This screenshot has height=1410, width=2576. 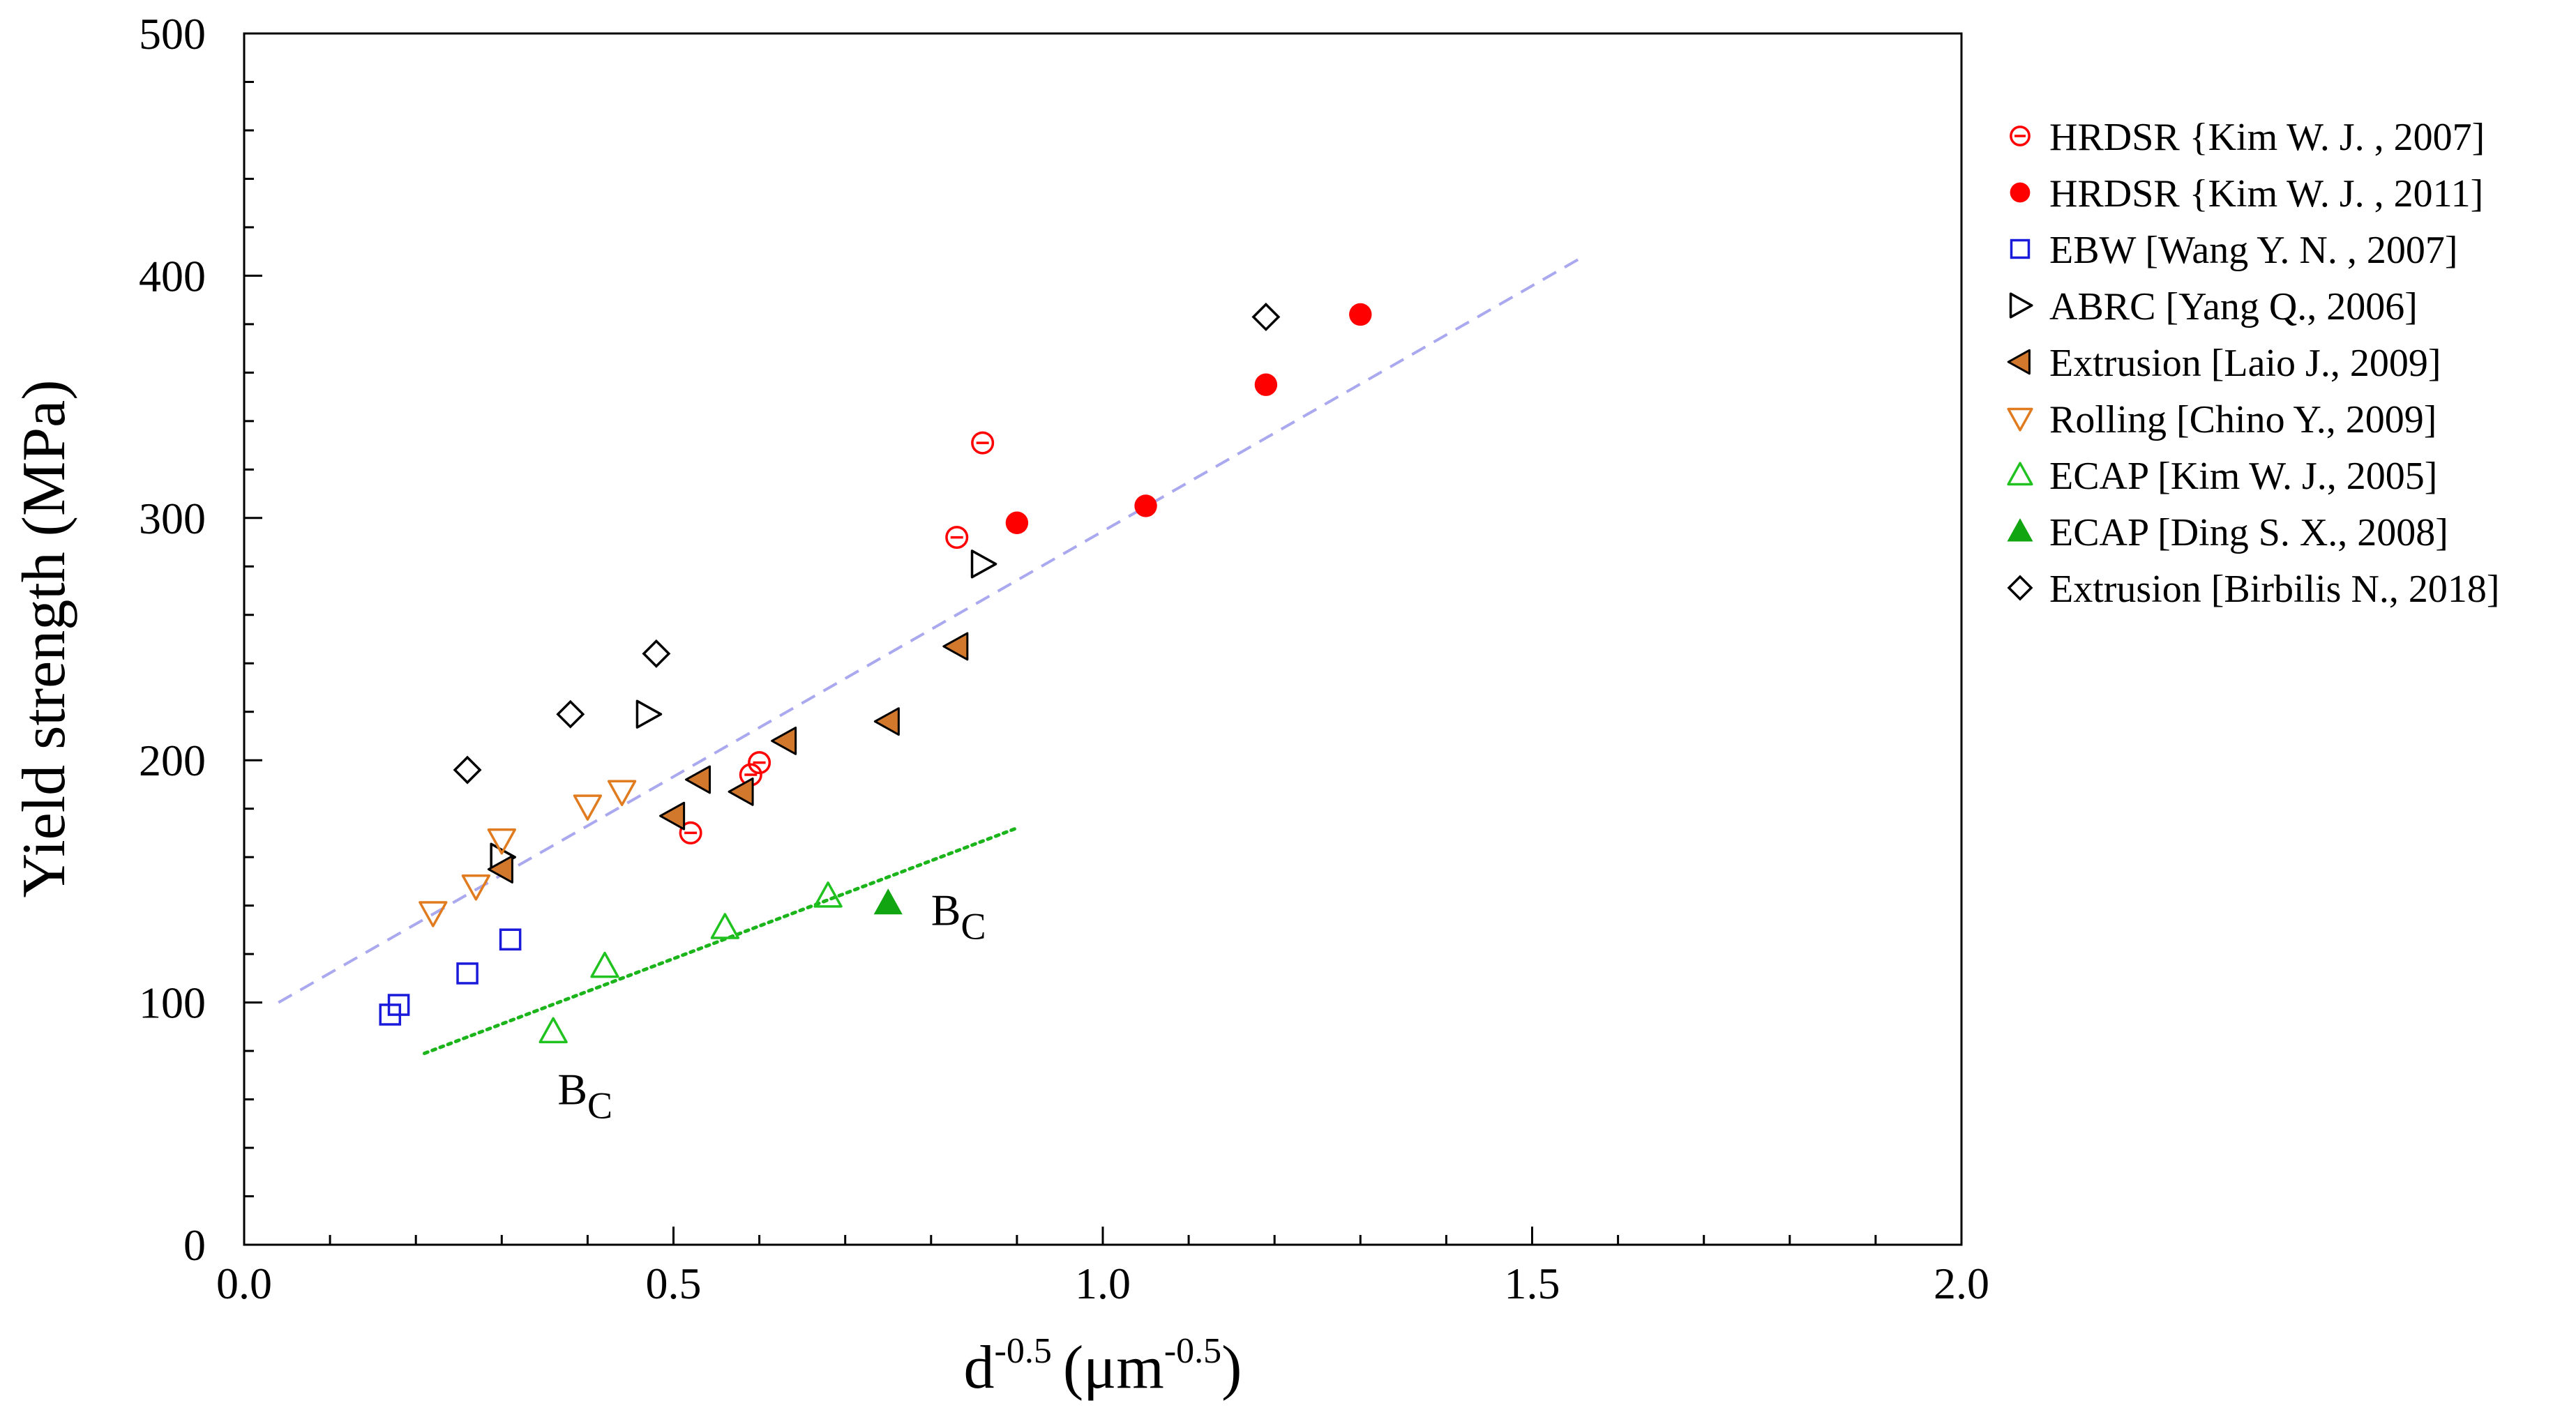 What do you see at coordinates (2233, 306) in the screenshot?
I see `legend-label: ABRC [Yang Q., 2006]` at bounding box center [2233, 306].